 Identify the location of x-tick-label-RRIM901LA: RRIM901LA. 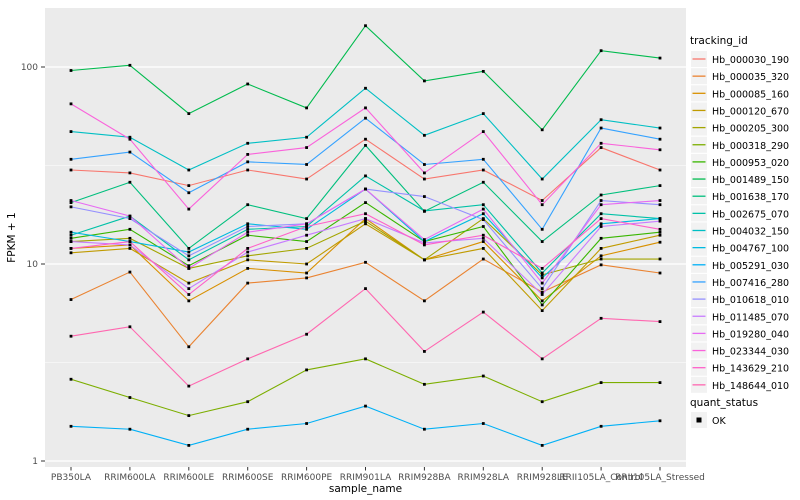
(366, 478).